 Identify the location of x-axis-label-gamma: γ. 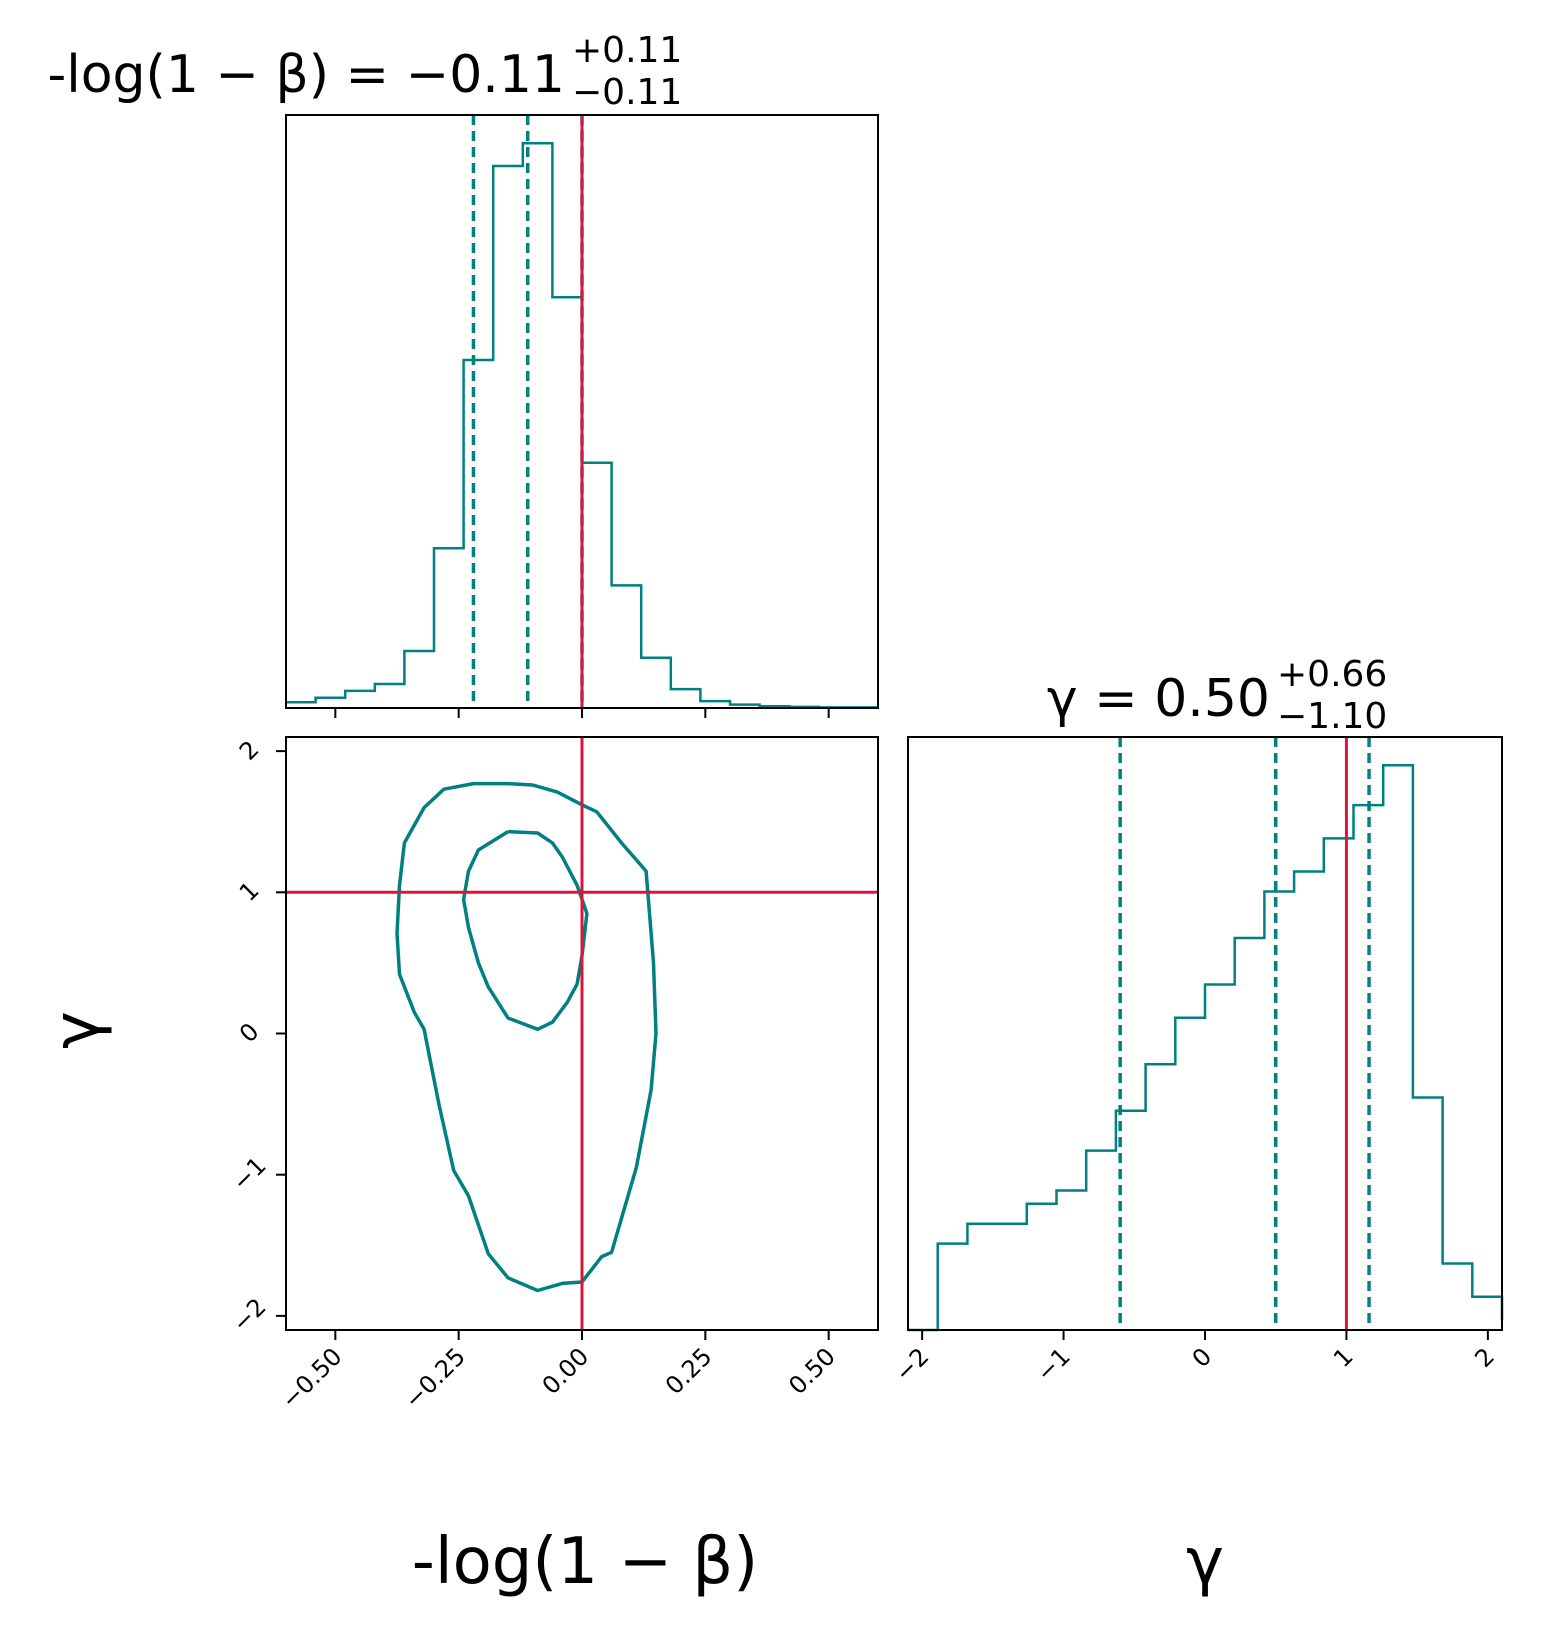
(1205, 1562).